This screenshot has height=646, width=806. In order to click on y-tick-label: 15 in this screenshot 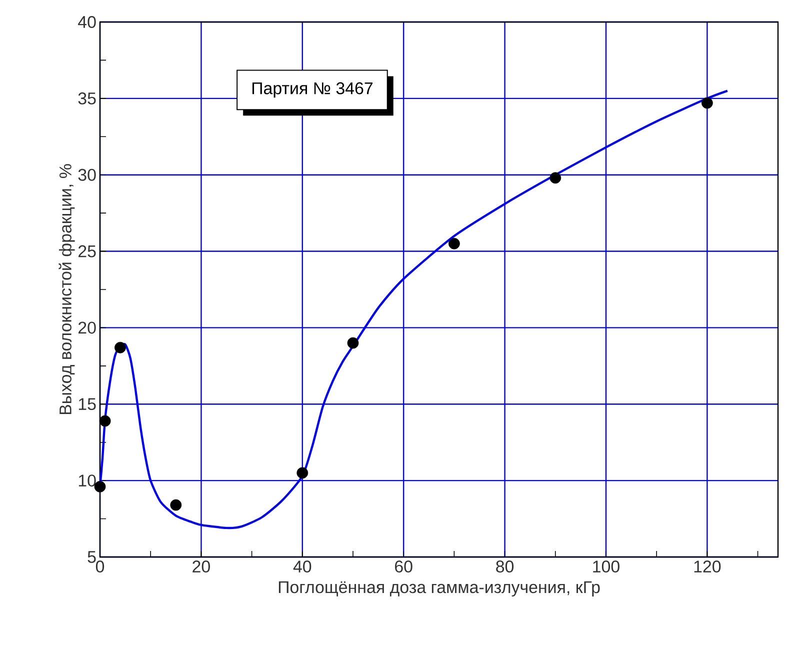, I will do `click(87, 404)`.